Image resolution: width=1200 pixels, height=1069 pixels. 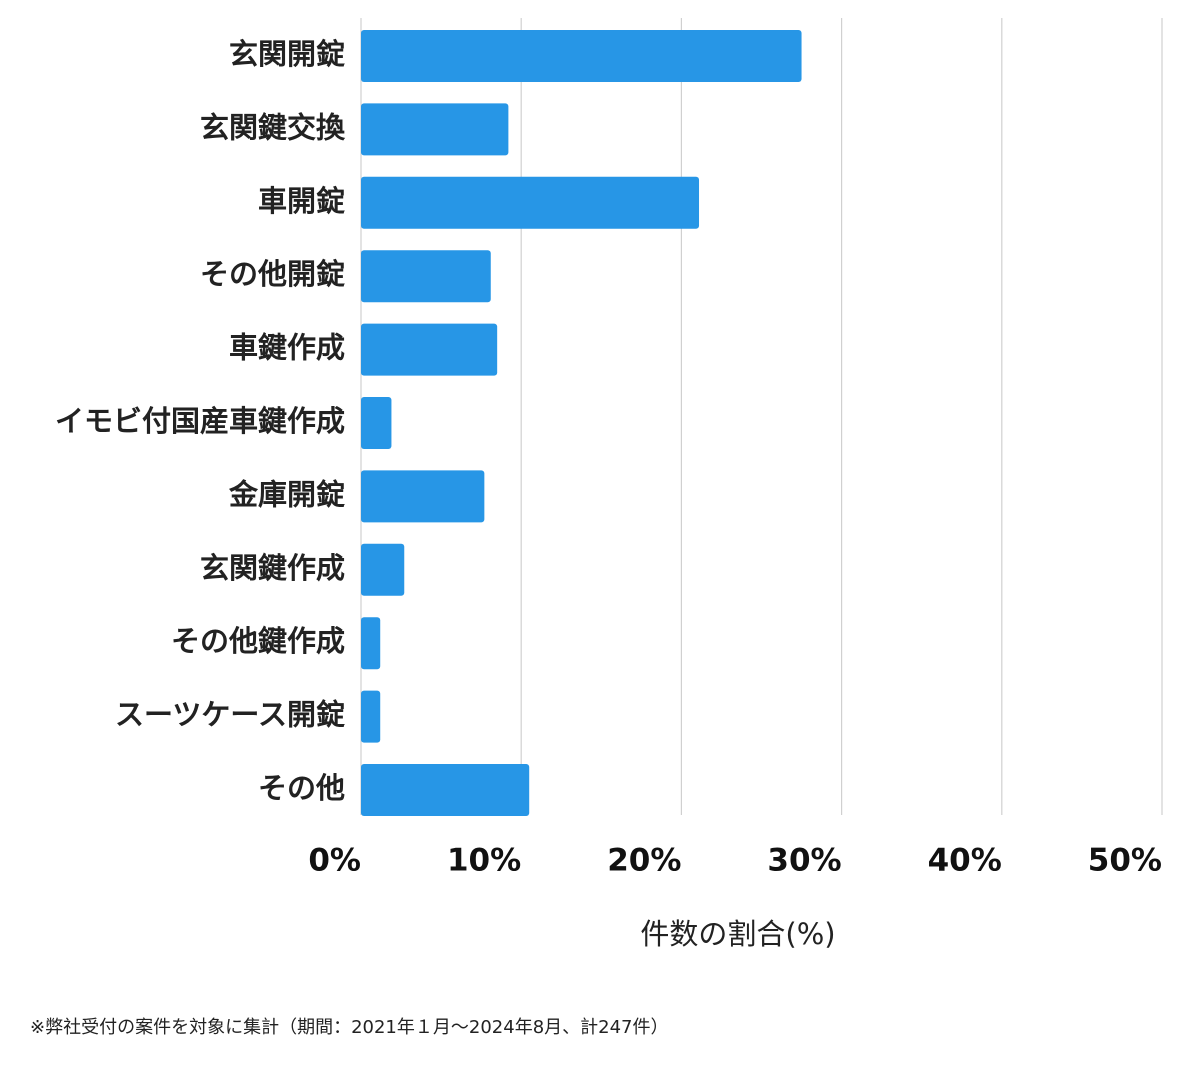 What do you see at coordinates (287, 54) in the screenshot?
I see `y-tick-label: 玄関開錠` at bounding box center [287, 54].